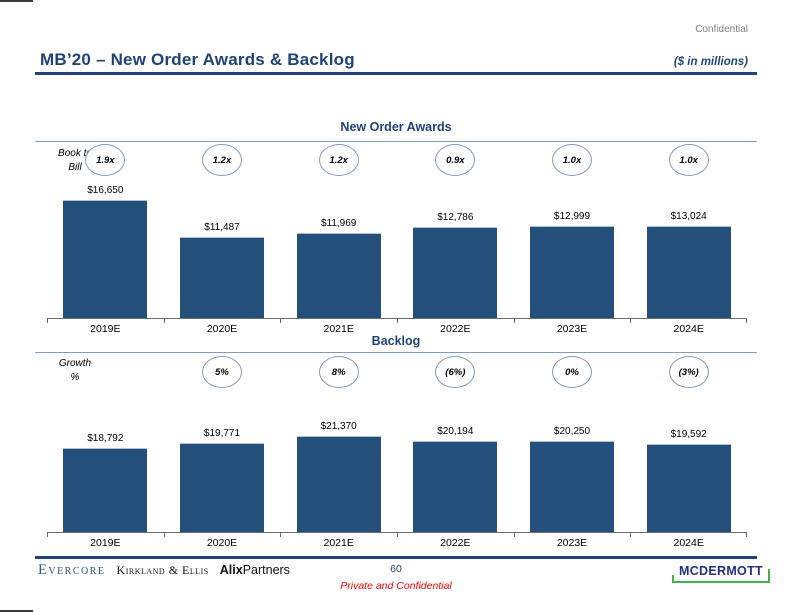 The width and height of the screenshot is (792, 612). I want to click on growth-circles-row: 5% 8% (6%) 0% (3%), so click(396, 373).